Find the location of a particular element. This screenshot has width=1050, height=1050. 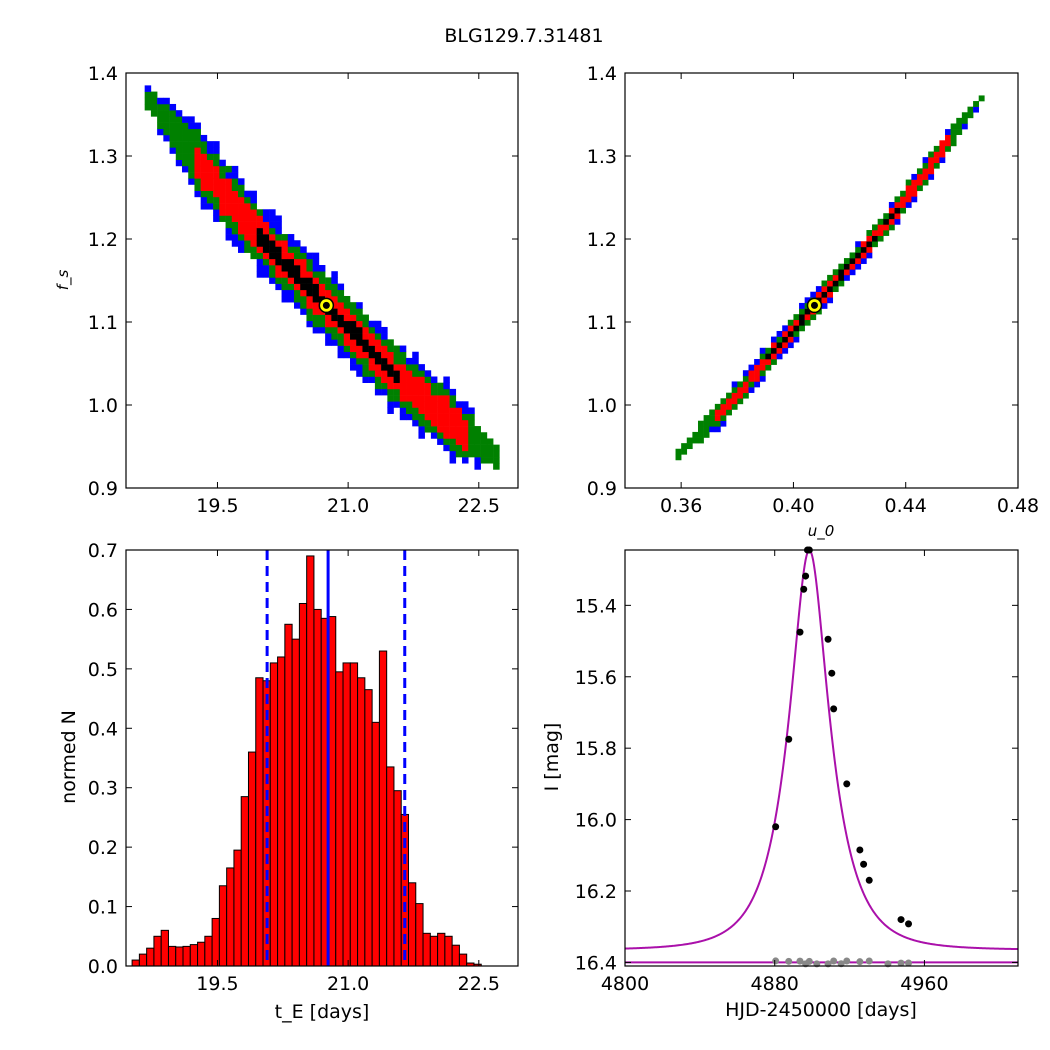

data-point is located at coordinates (832, 673).